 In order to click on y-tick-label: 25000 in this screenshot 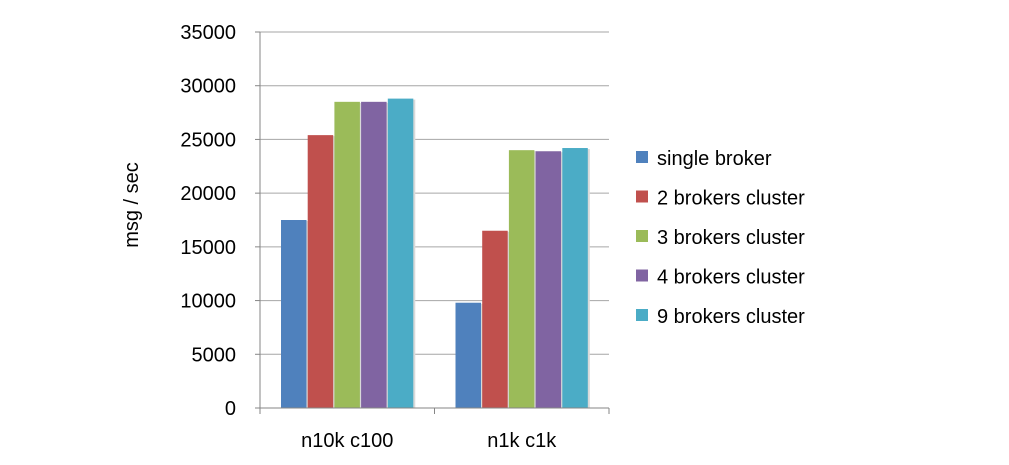, I will do `click(208, 140)`.